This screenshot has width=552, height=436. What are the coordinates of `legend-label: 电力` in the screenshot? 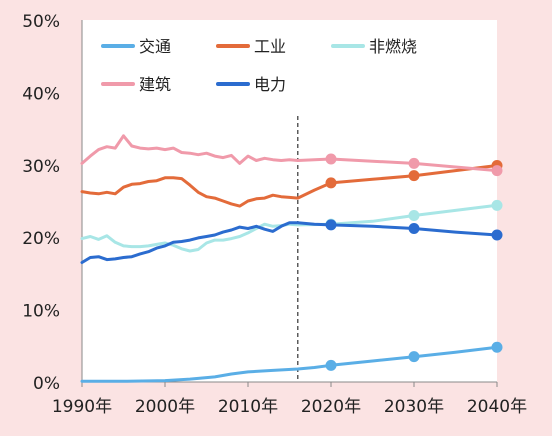 It's located at (270, 84).